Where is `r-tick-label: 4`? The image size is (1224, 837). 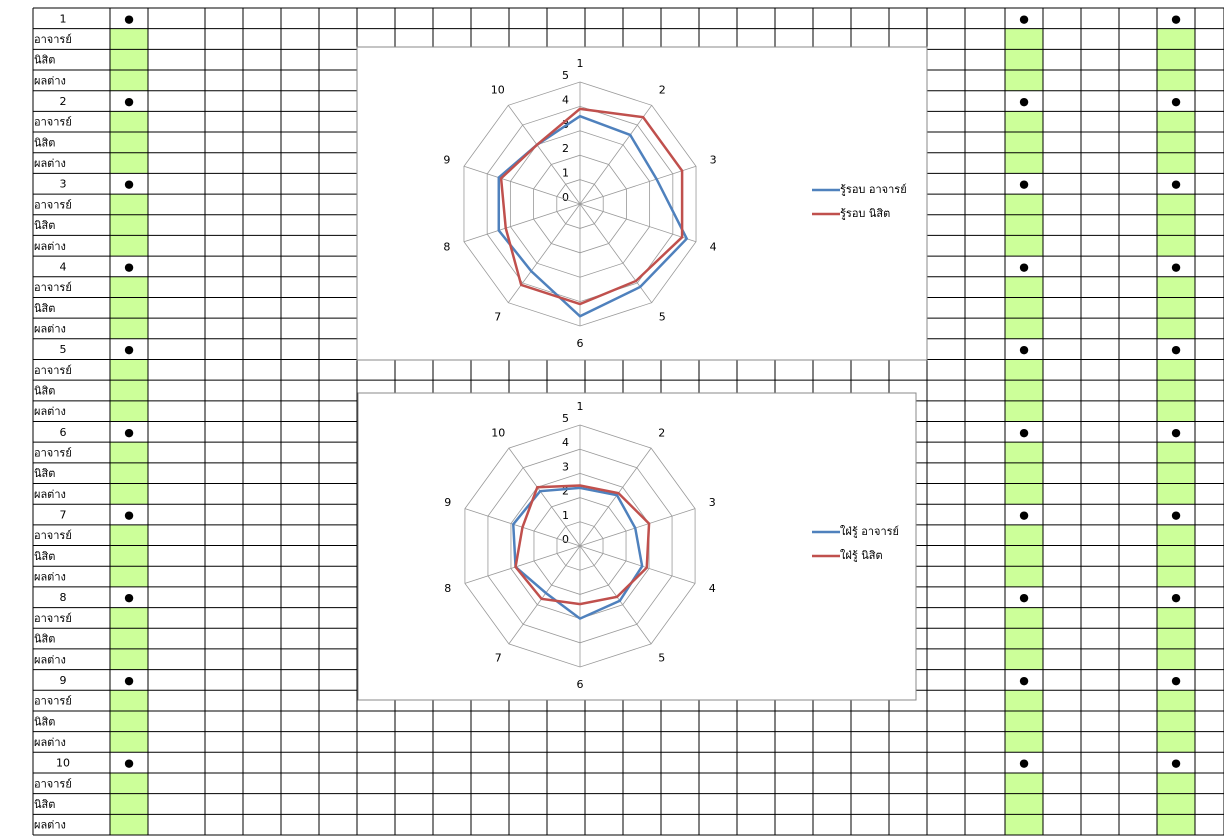
r-tick-label: 4 is located at coordinates (565, 442).